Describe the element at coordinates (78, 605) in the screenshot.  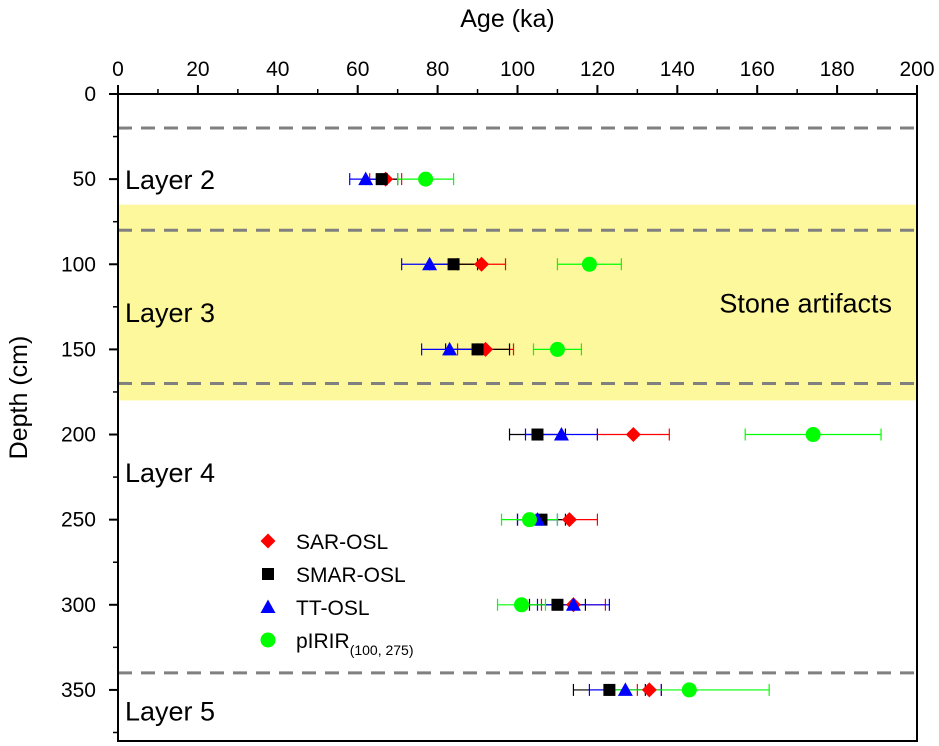
I see `y-tick-label: 300` at that location.